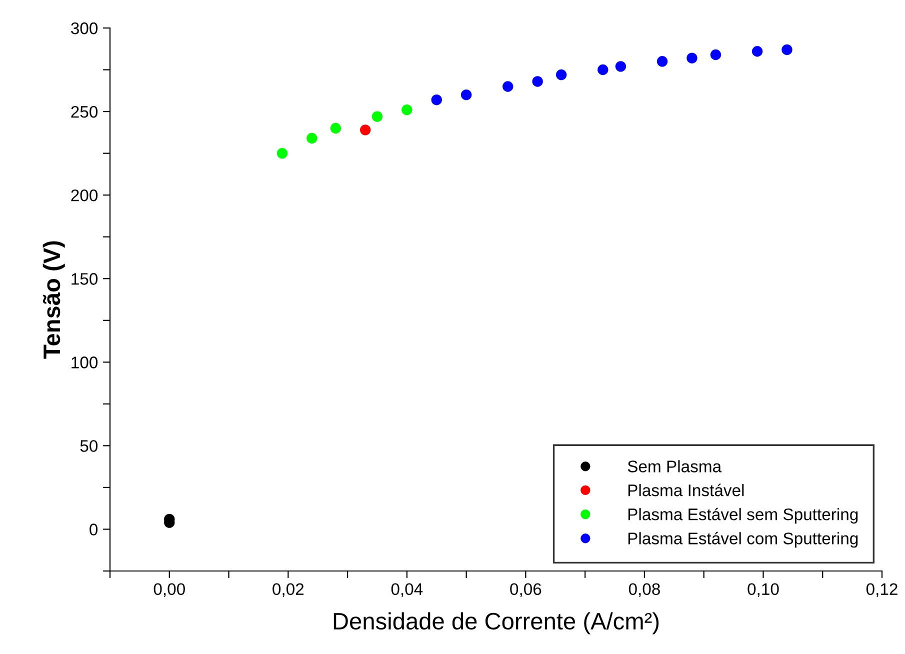 The image size is (905, 654). I want to click on x-tick-label: 0,08, so click(644, 590).